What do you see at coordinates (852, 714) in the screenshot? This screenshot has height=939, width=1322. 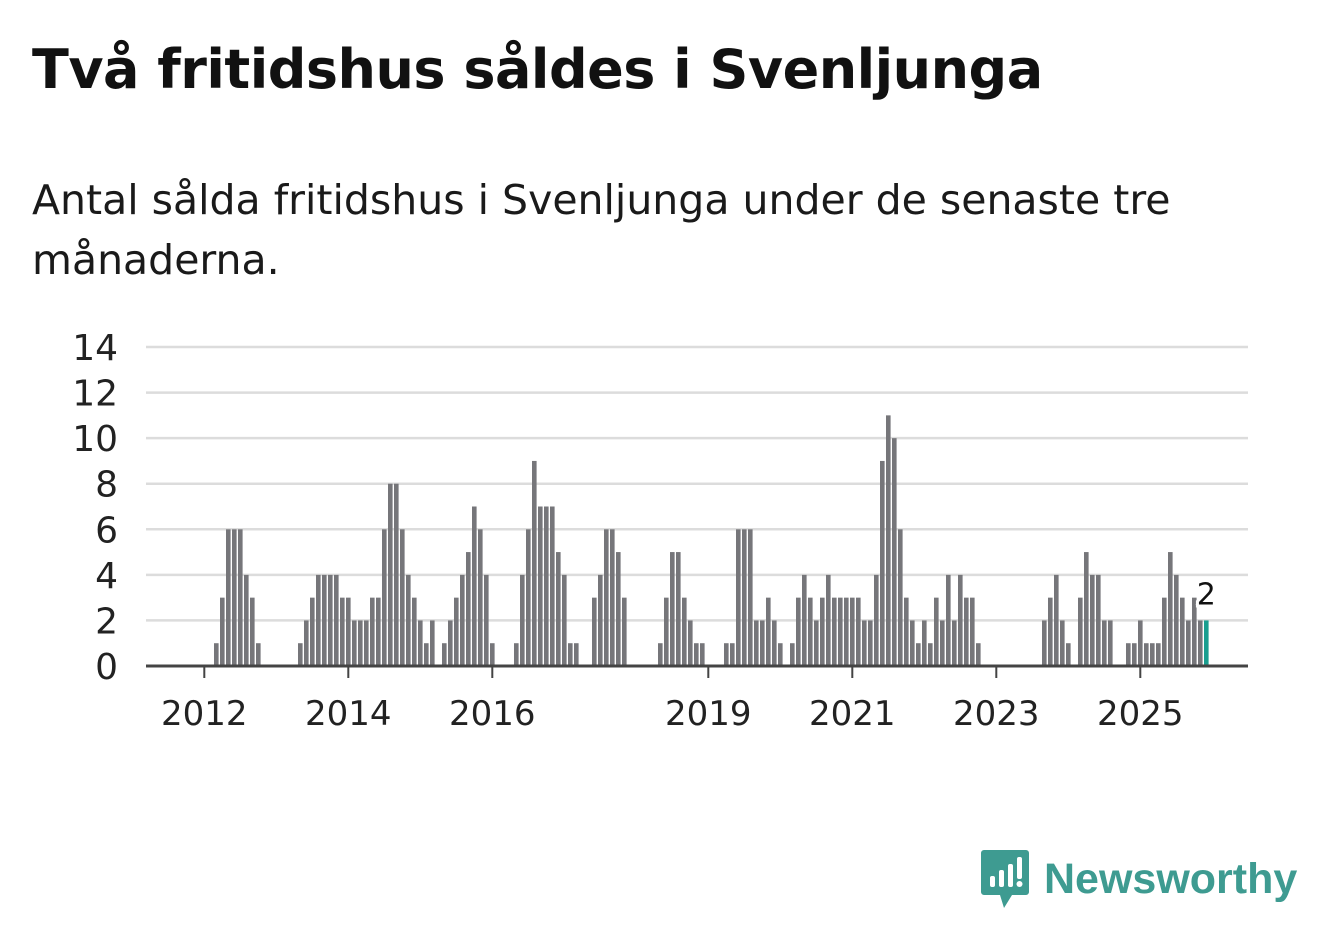 I see `x-tick-label: 2021` at bounding box center [852, 714].